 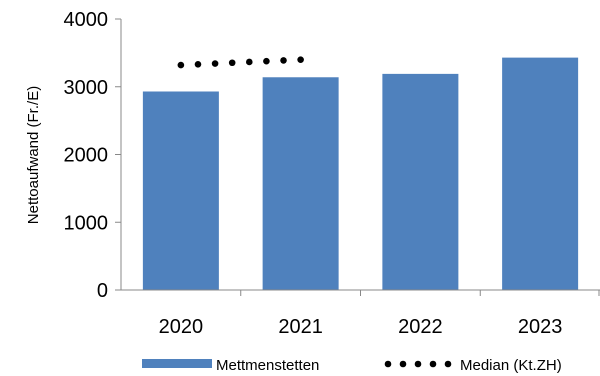 I want to click on y-tick-label: 2000, so click(x=86, y=156).